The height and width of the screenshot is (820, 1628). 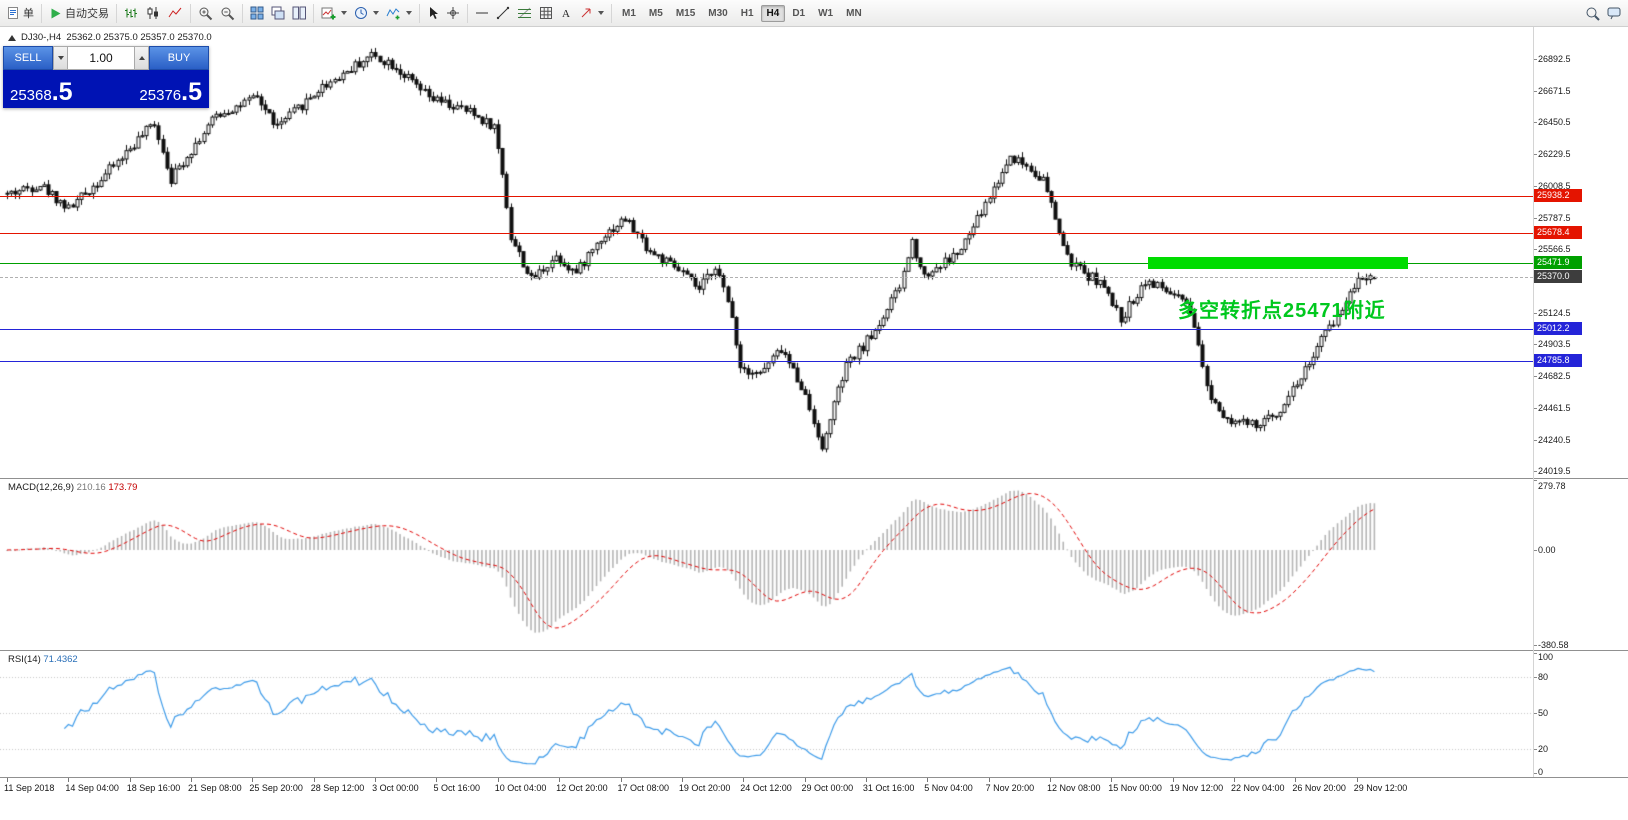 What do you see at coordinates (1554, 154) in the screenshot?
I see `price-axis-label: 26229.5` at bounding box center [1554, 154].